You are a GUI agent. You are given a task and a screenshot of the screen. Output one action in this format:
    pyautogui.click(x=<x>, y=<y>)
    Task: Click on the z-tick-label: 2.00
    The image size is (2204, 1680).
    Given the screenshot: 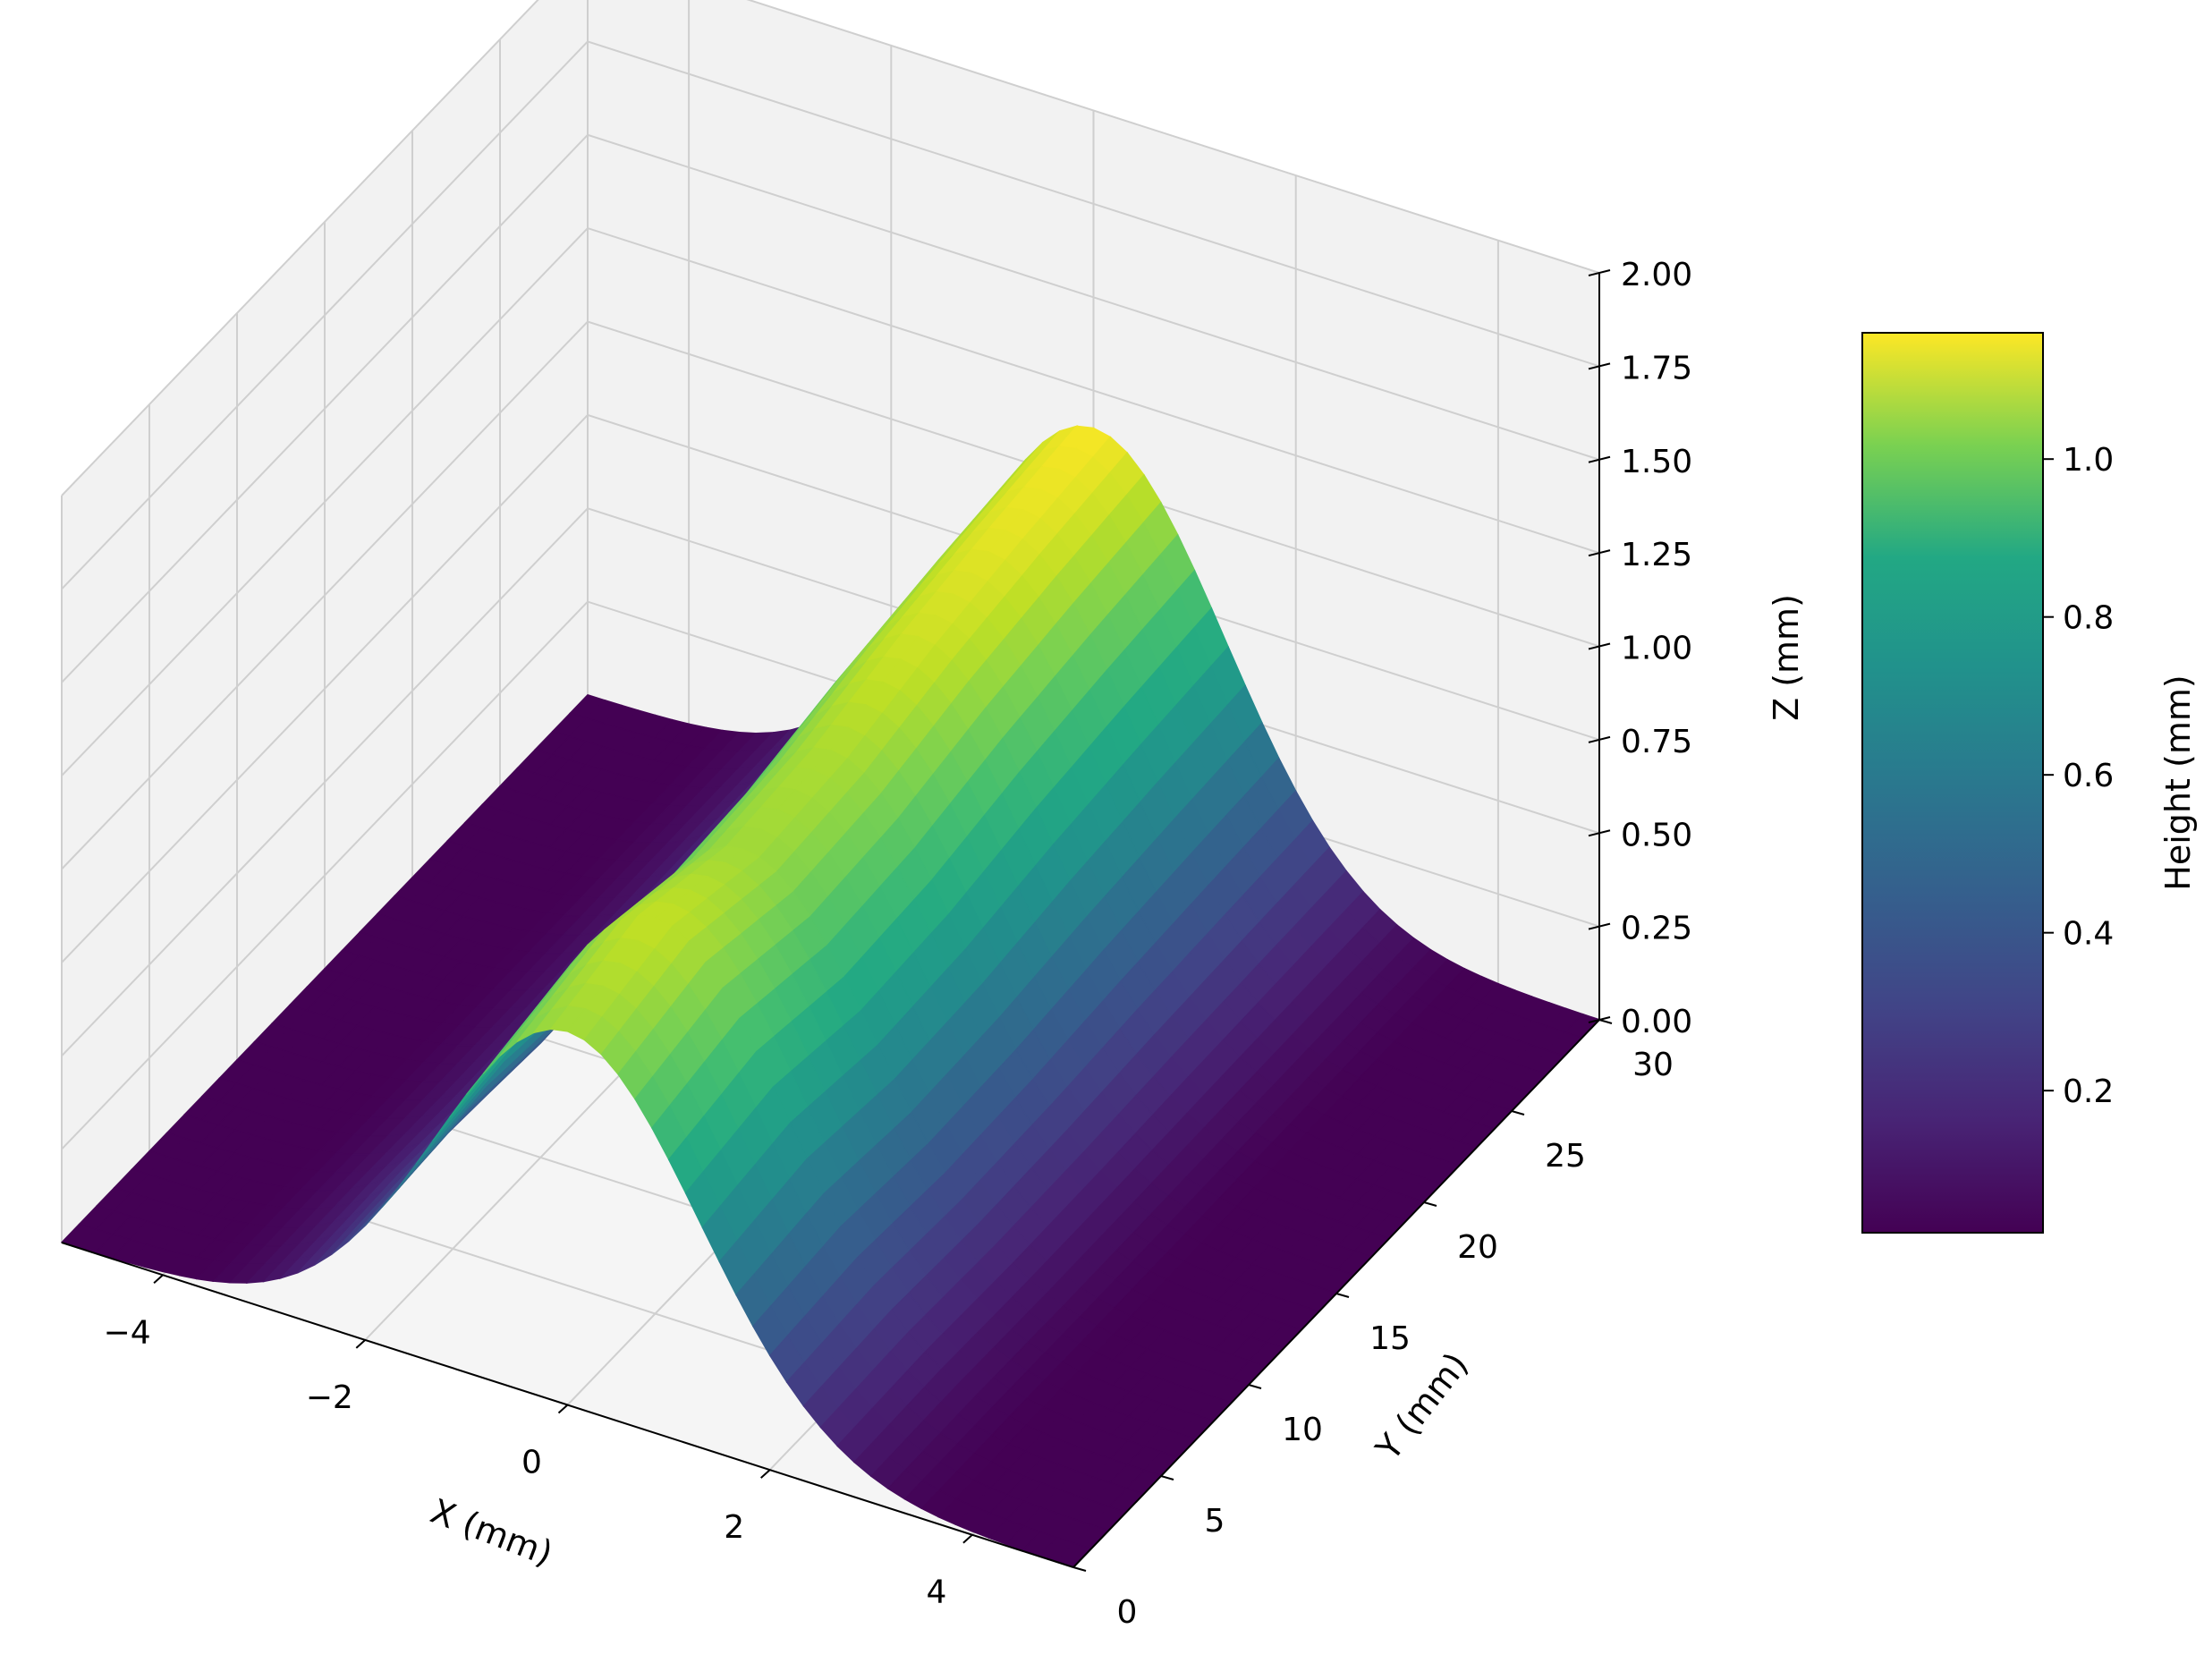 What is the action you would take?
    pyautogui.click(x=1656, y=275)
    